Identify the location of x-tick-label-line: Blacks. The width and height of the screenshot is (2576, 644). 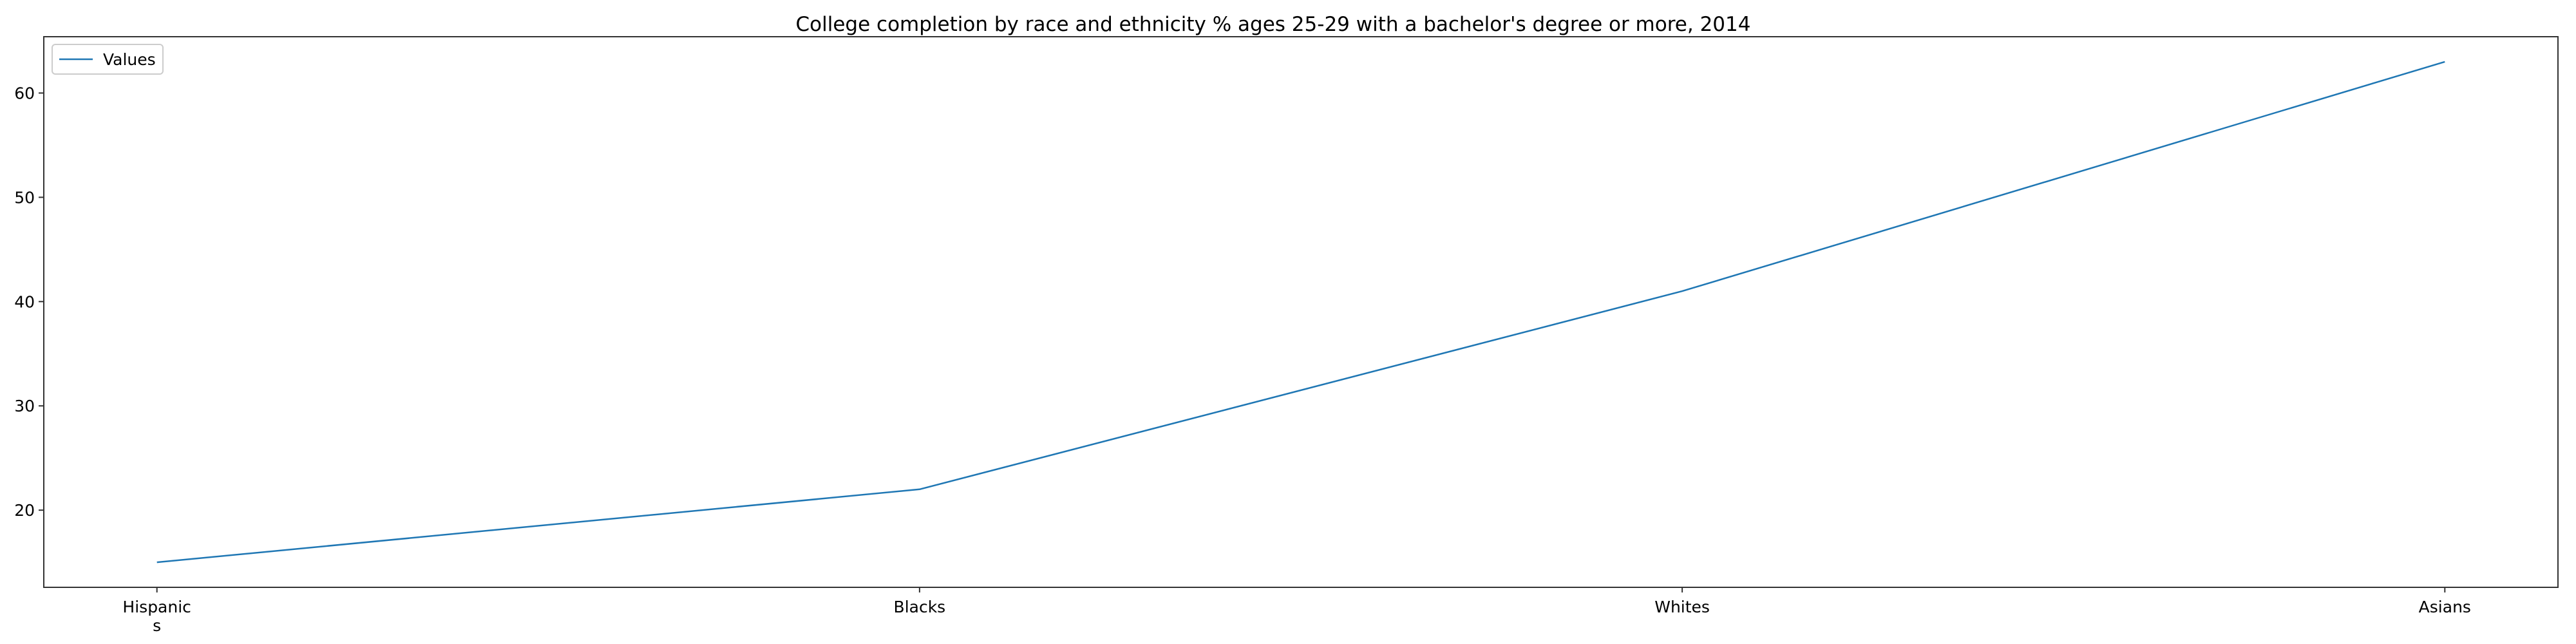
(920, 607).